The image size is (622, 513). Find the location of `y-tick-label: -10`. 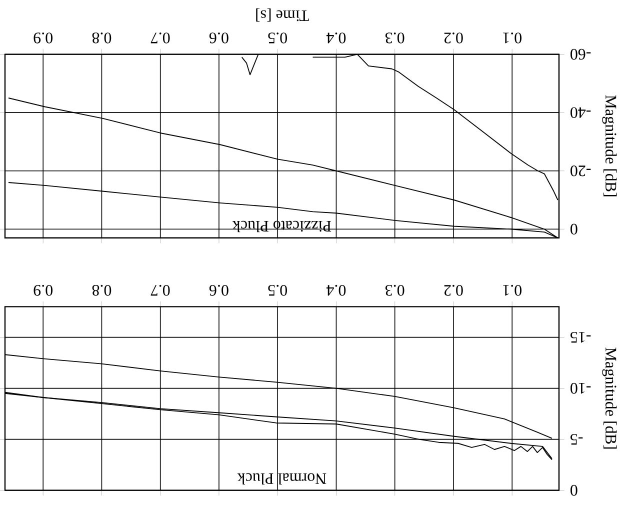

y-tick-label: -10 is located at coordinates (580, 388).